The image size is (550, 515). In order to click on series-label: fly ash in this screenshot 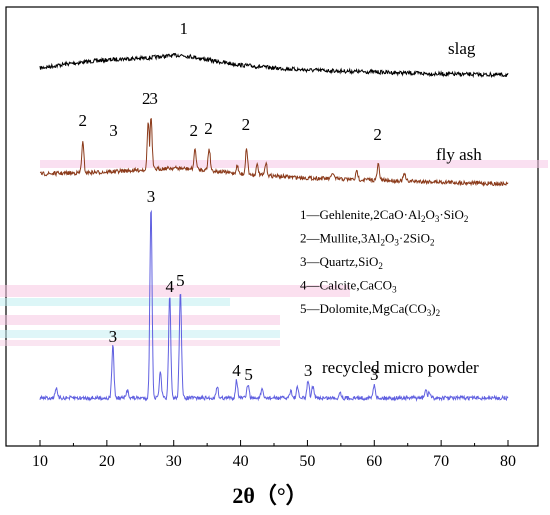, I will do `click(459, 154)`.